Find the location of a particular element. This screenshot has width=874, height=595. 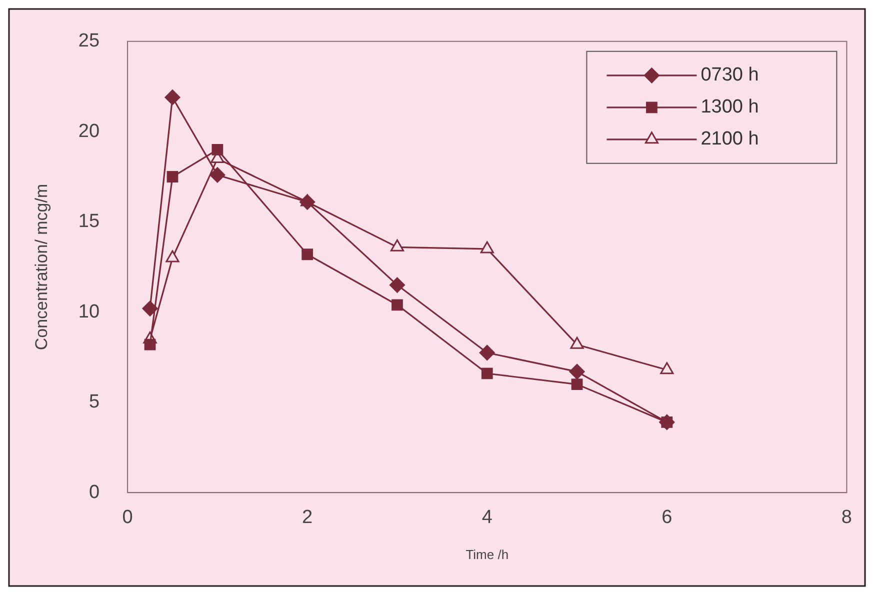

y-tick-label: 10 is located at coordinates (89, 311).